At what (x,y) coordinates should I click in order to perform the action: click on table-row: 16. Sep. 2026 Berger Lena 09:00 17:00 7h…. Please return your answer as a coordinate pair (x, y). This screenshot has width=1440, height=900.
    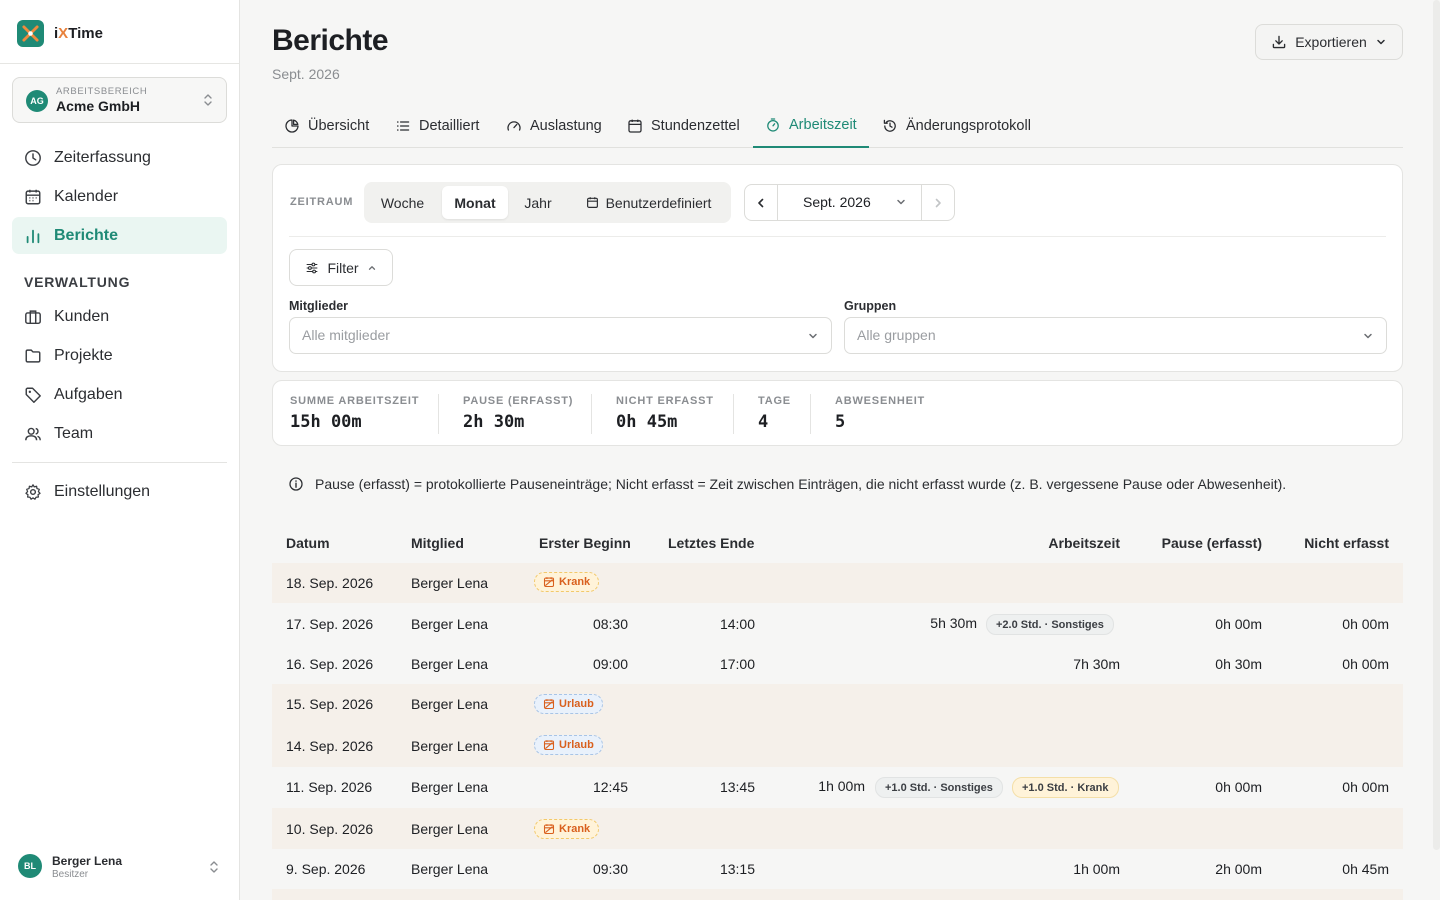
    Looking at the image, I should click on (837, 664).